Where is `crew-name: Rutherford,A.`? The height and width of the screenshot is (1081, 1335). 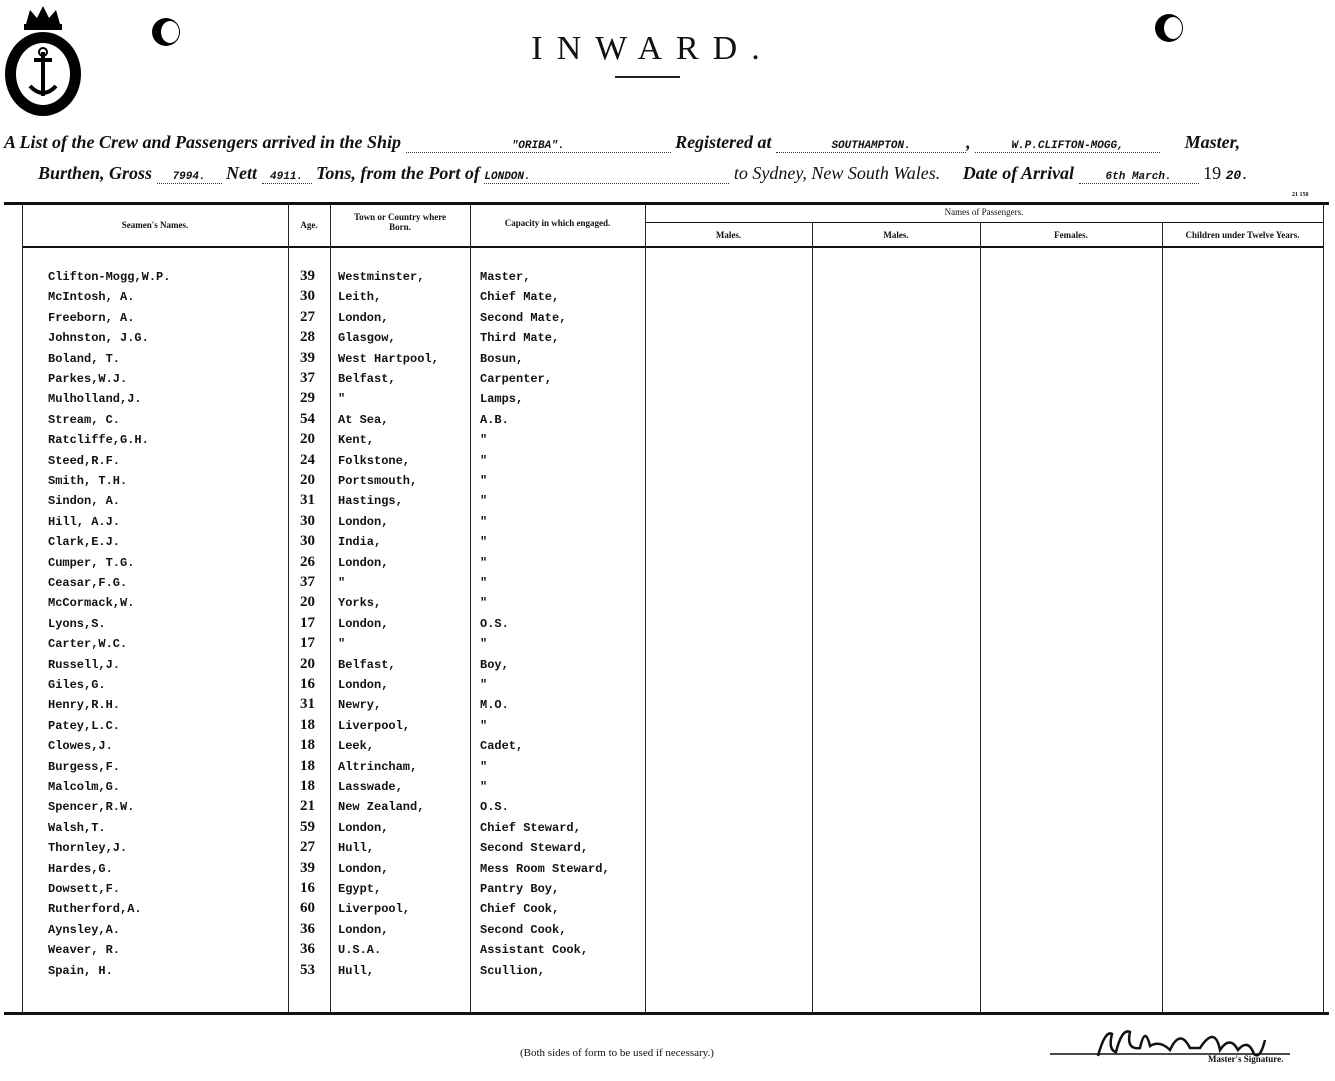
crew-name: Rutherford,A. is located at coordinates (95, 909).